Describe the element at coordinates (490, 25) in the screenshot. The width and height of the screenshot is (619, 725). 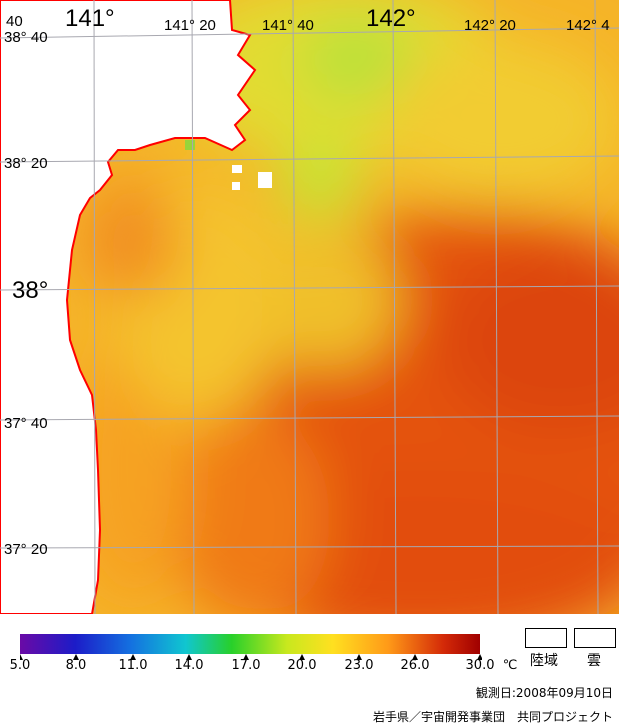
I see `lon-label: 142° 20` at that location.